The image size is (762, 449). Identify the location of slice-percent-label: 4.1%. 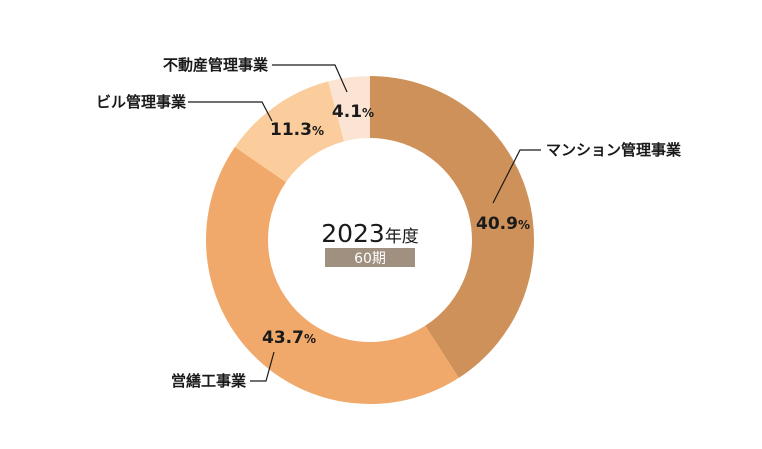
(353, 112).